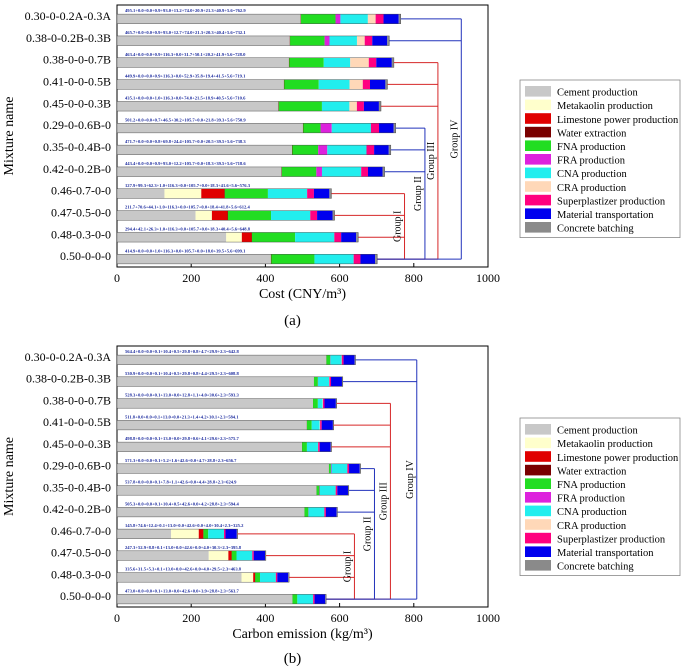 The height and width of the screenshot is (670, 685). I want to click on category-label: 0.48-0.3-0-0, so click(81, 574).